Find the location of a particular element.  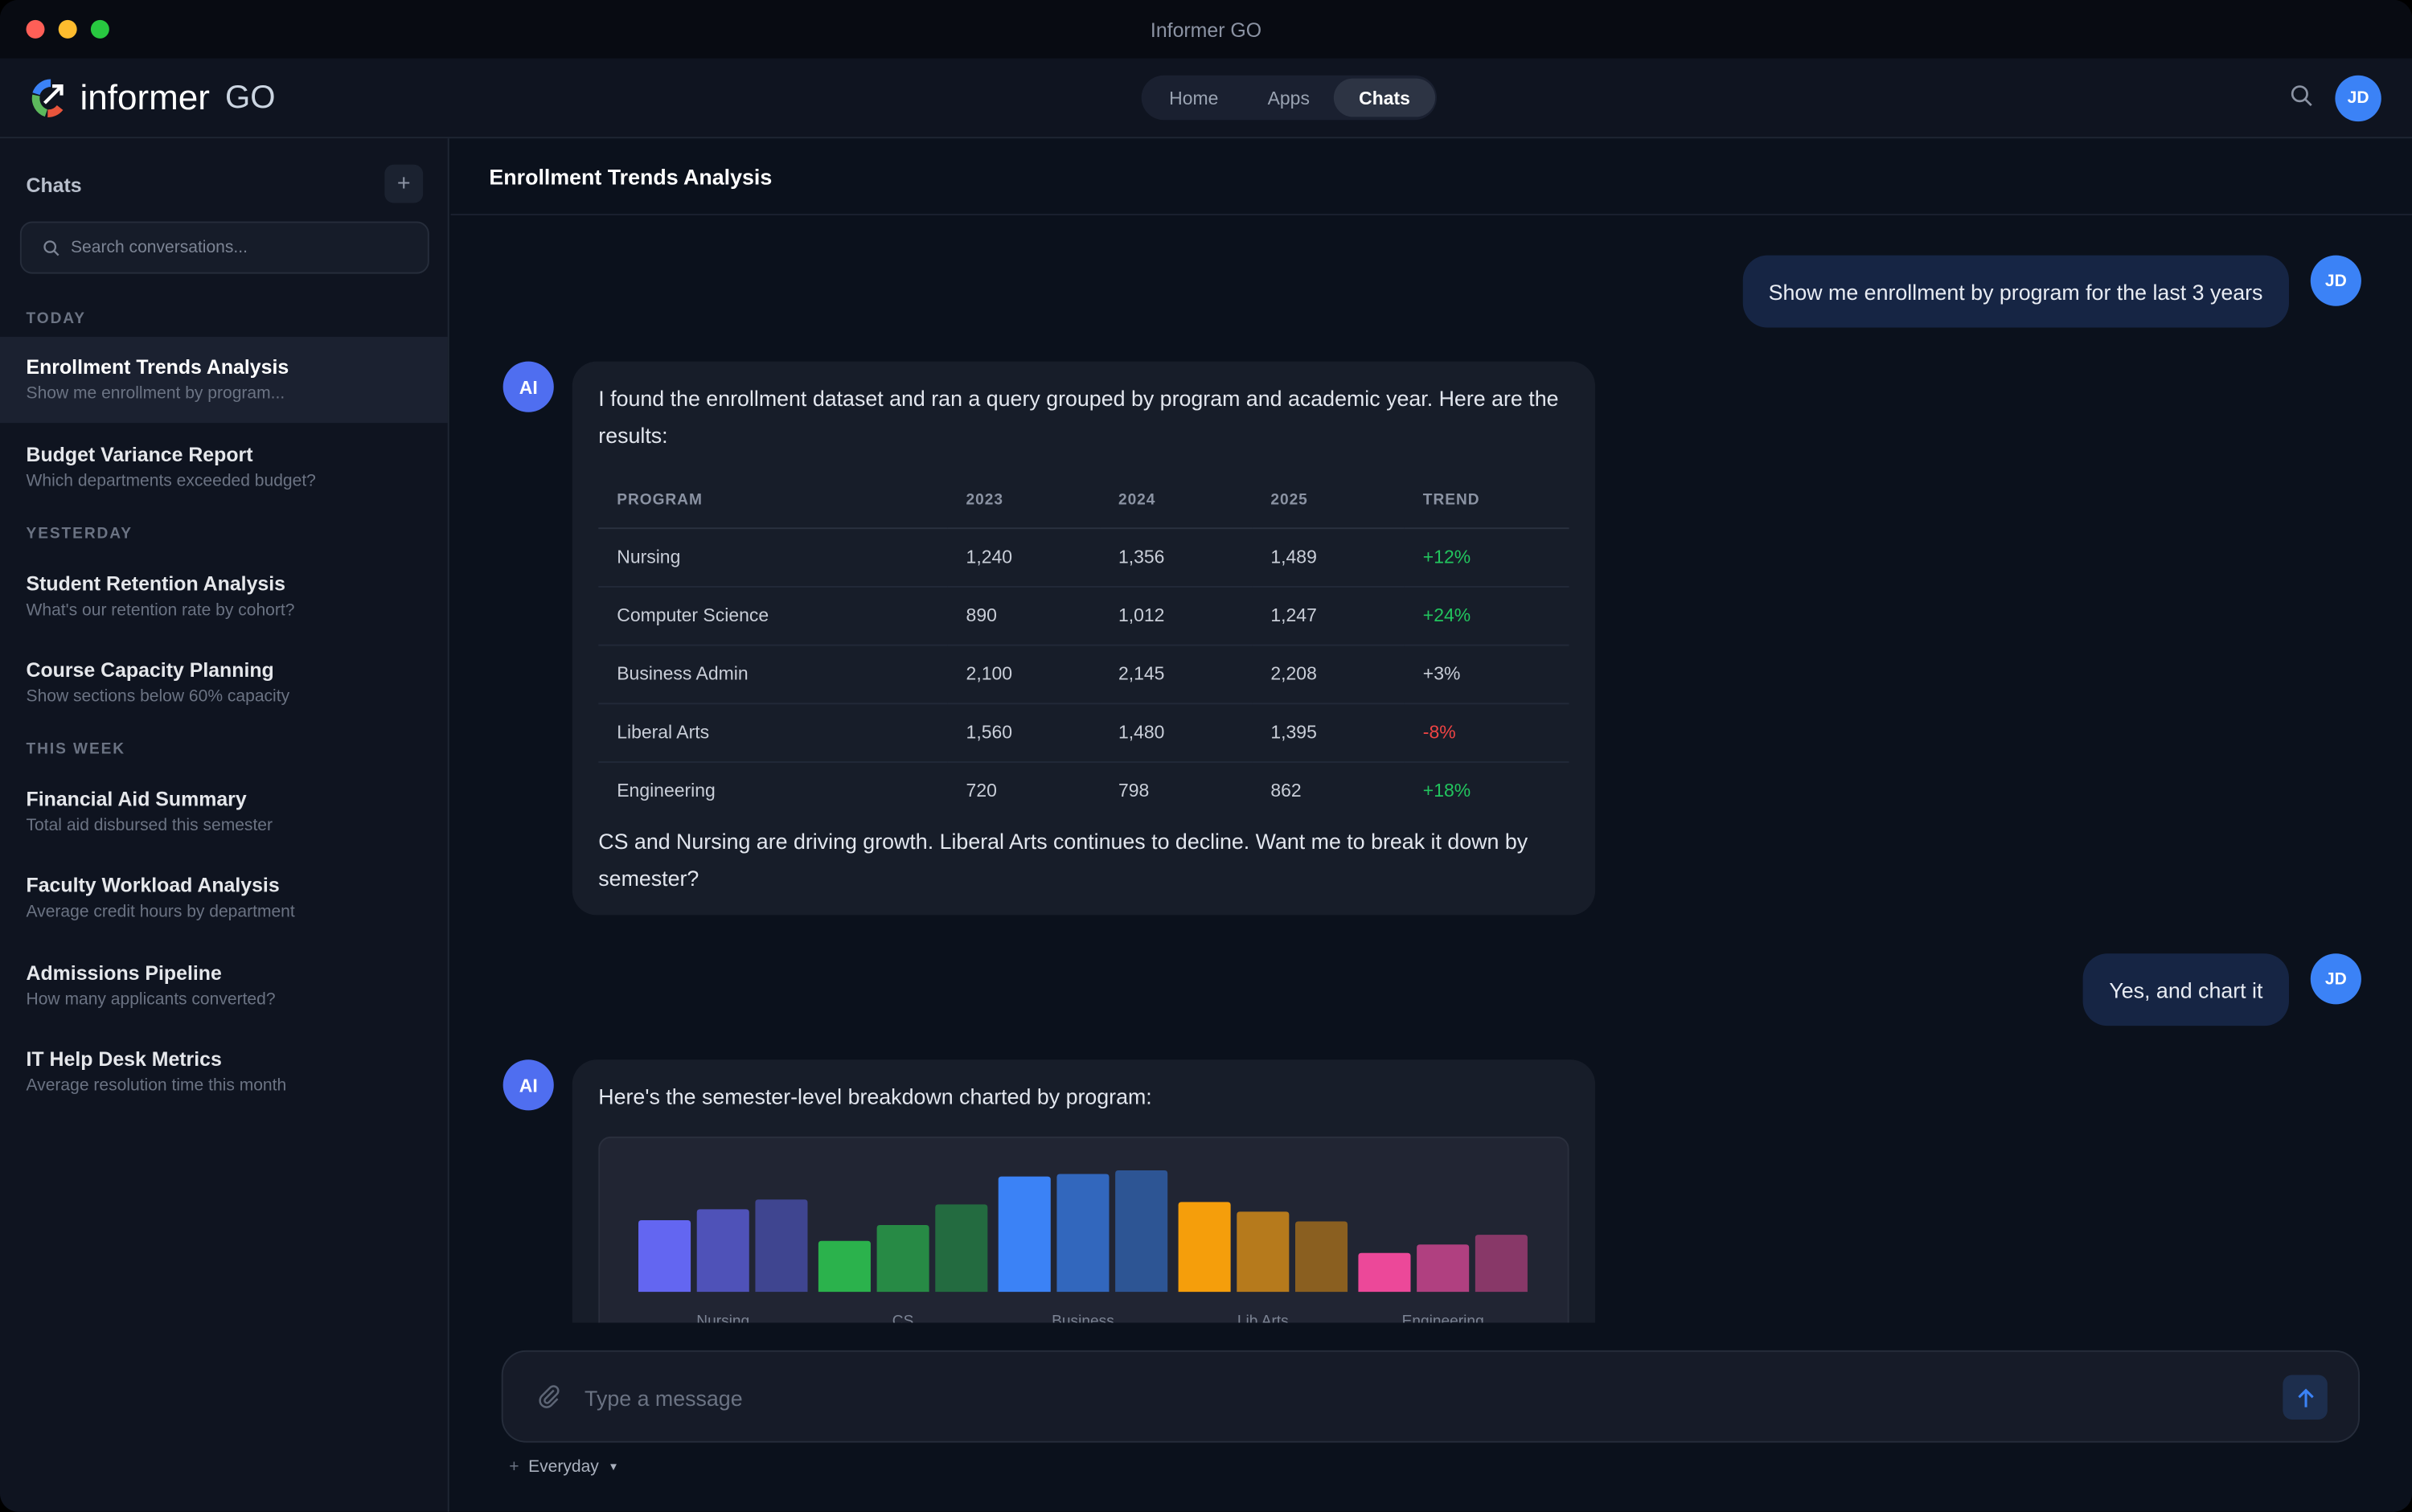

column-header: 2024 is located at coordinates (1176, 502).